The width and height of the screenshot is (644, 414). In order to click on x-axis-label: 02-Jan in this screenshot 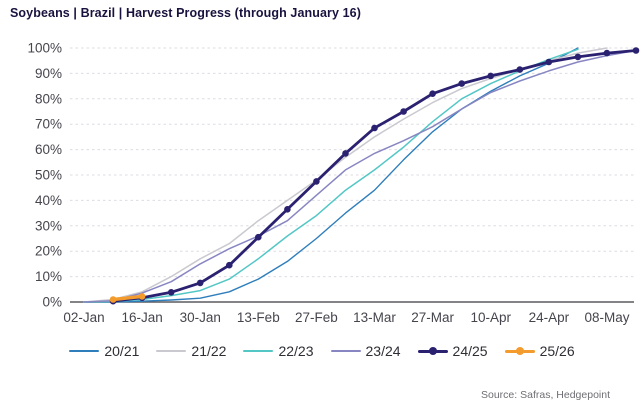, I will do `click(83, 317)`.